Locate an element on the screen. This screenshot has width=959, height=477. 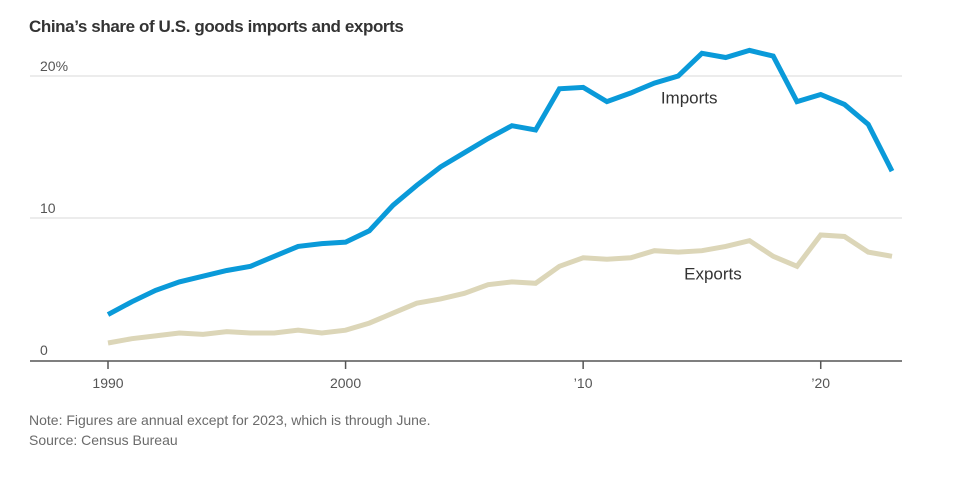
y-tick-label: 0 is located at coordinates (44, 350).